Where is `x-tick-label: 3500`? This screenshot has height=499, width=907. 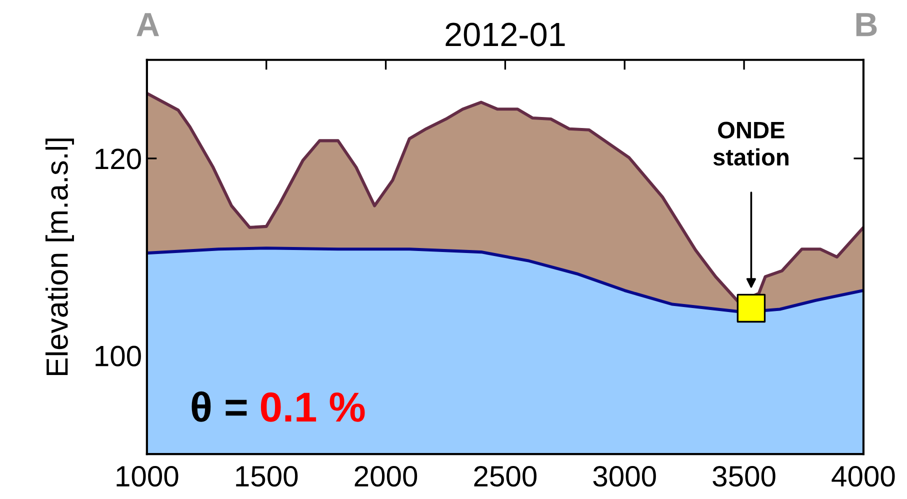 x-tick-label: 3500 is located at coordinates (744, 476).